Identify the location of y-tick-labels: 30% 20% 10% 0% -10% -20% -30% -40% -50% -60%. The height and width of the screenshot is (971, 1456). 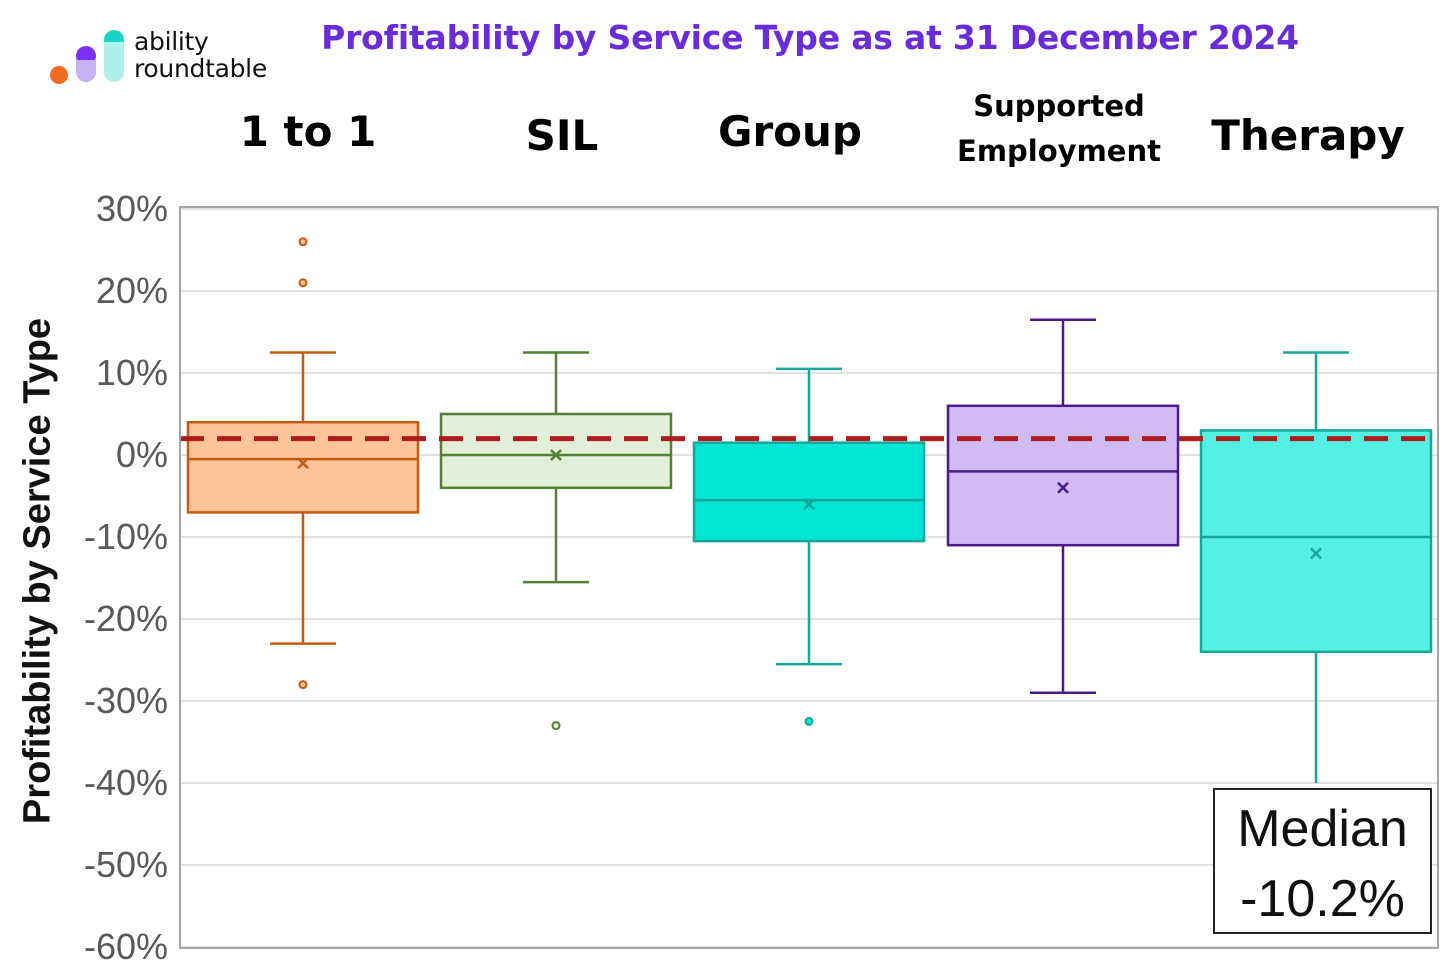
(126, 577).